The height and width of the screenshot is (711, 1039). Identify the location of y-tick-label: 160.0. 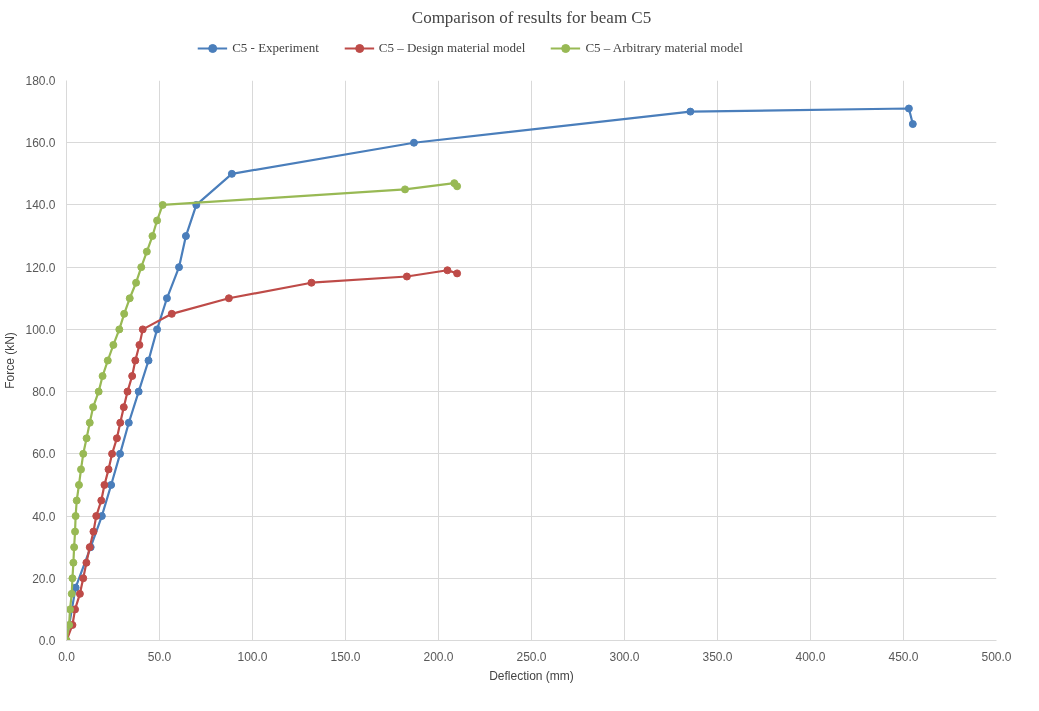
(40, 143).